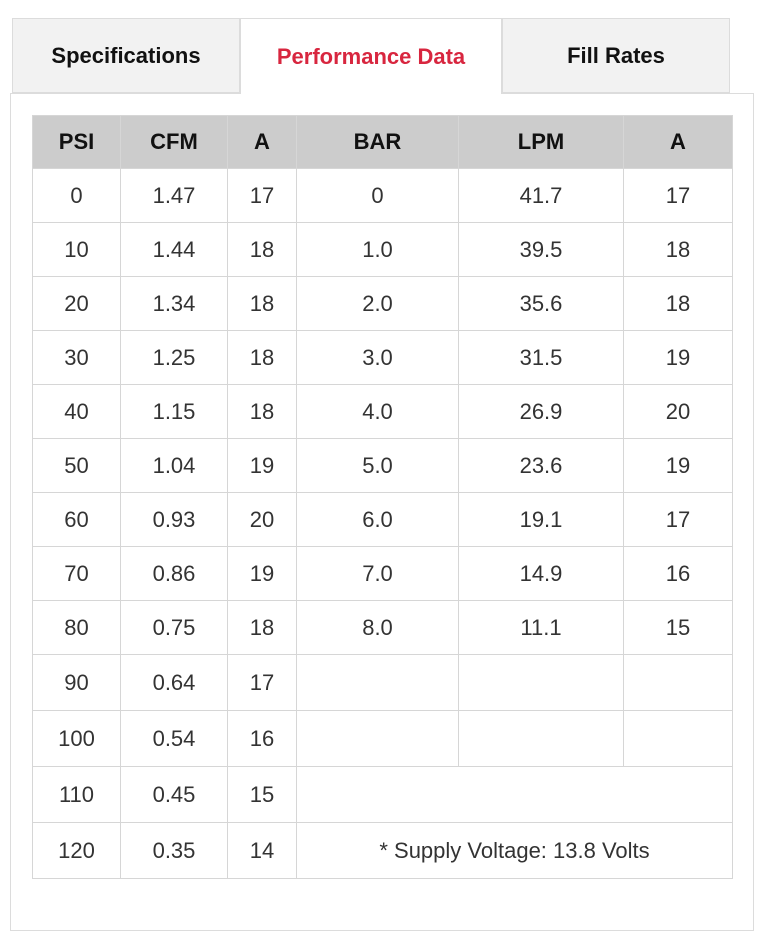 Image resolution: width=770 pixels, height=946 pixels. I want to click on table-cell: 50, so click(76, 465).